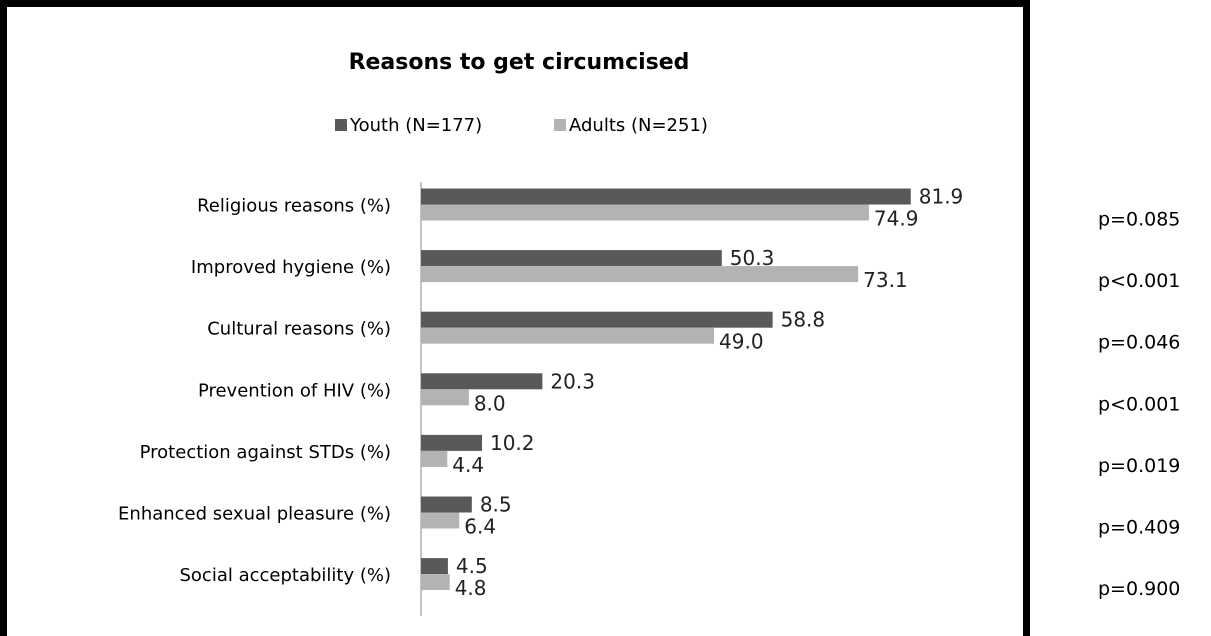  I want to click on p-value: p=0.019, so click(1139, 466).